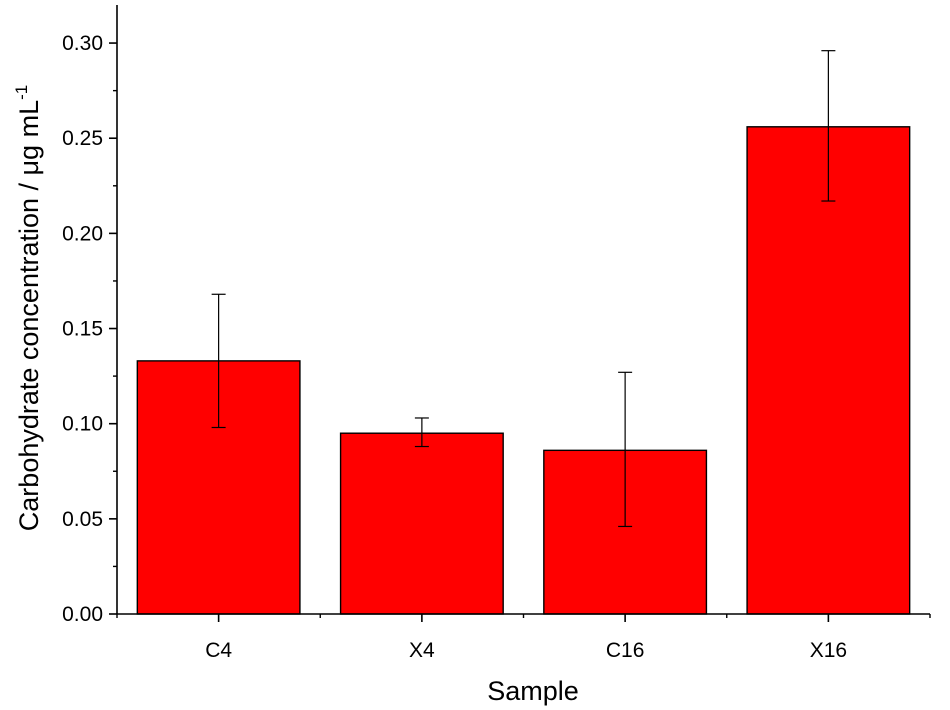 Image resolution: width=950 pixels, height=710 pixels. Describe the element at coordinates (82, 43) in the screenshot. I see `y-tick-label: 0.30` at that location.